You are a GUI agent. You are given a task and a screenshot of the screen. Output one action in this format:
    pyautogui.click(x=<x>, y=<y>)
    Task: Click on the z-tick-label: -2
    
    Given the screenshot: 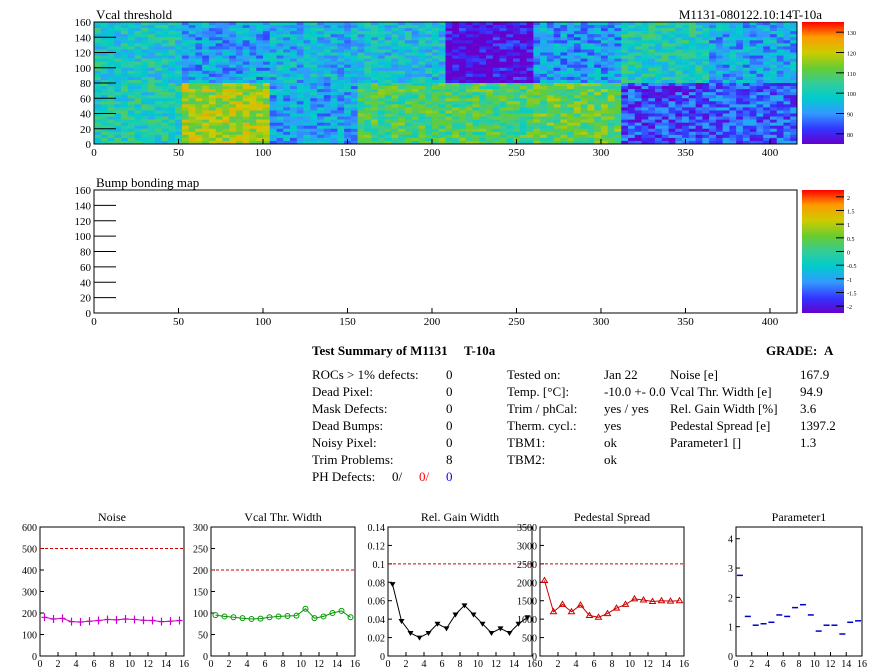 What is the action you would take?
    pyautogui.click(x=849, y=308)
    